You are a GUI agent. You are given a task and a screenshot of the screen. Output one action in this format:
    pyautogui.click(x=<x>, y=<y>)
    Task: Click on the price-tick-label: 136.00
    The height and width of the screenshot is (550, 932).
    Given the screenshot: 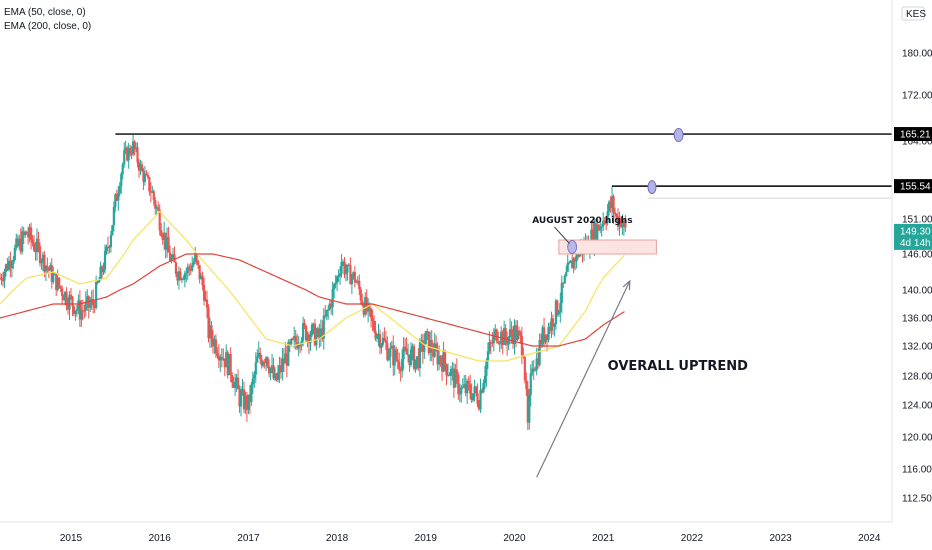 What is the action you would take?
    pyautogui.click(x=917, y=319)
    